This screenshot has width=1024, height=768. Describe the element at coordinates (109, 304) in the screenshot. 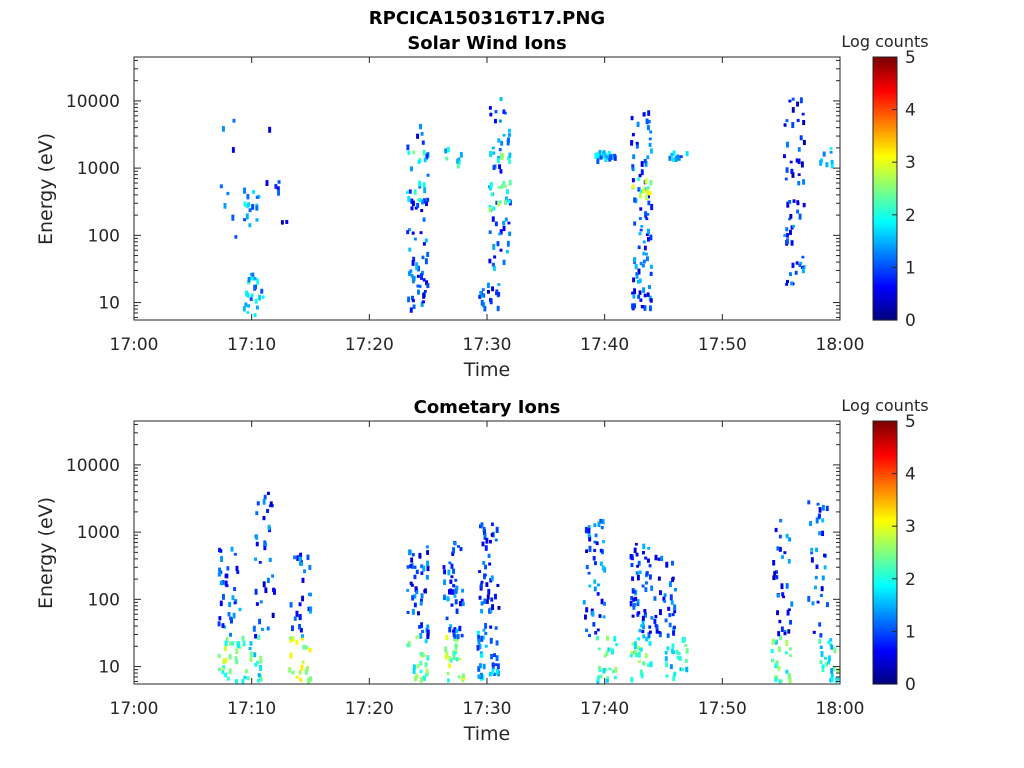

I see `y-tick-label: 10` at that location.